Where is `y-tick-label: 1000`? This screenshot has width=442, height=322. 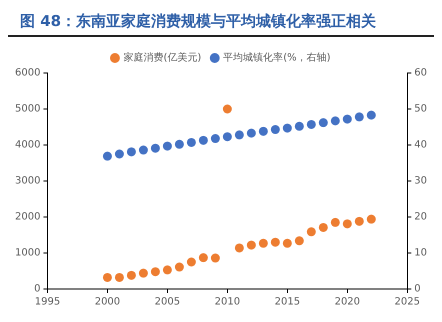 y-tick-label: 1000 is located at coordinates (27, 253).